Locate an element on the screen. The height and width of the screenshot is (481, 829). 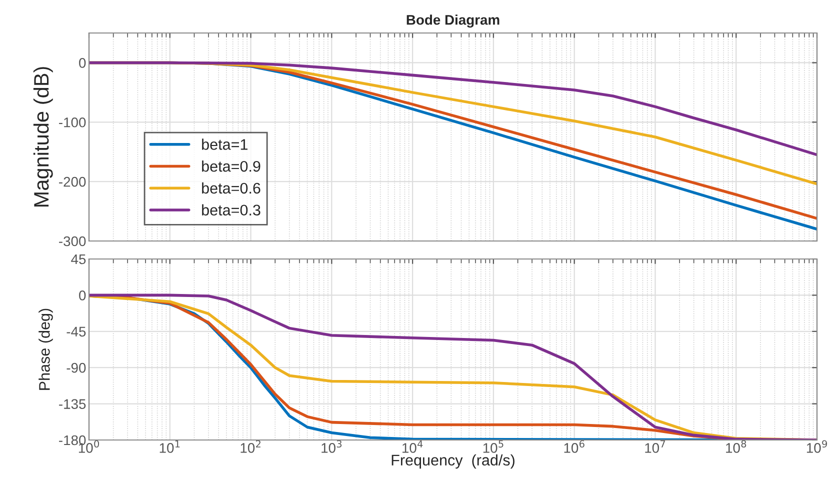
y-tick-label: -100 is located at coordinates (72, 122).